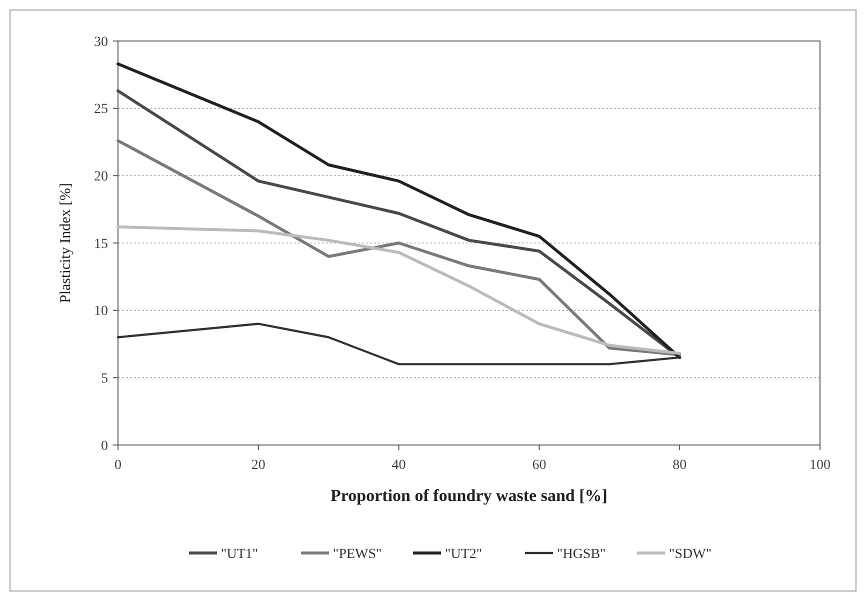  What do you see at coordinates (118, 465) in the screenshot?
I see `x-tick-label: 0` at bounding box center [118, 465].